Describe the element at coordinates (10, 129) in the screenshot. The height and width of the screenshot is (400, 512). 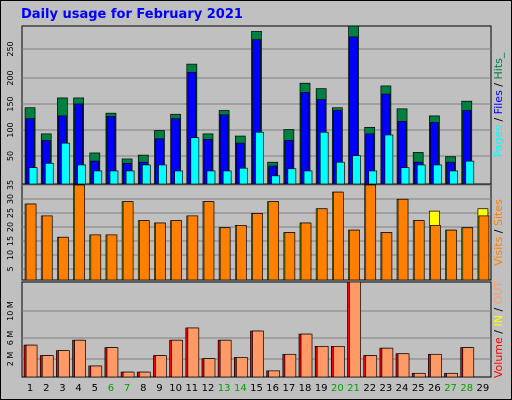
I see `y-tick-label: 100` at that location.